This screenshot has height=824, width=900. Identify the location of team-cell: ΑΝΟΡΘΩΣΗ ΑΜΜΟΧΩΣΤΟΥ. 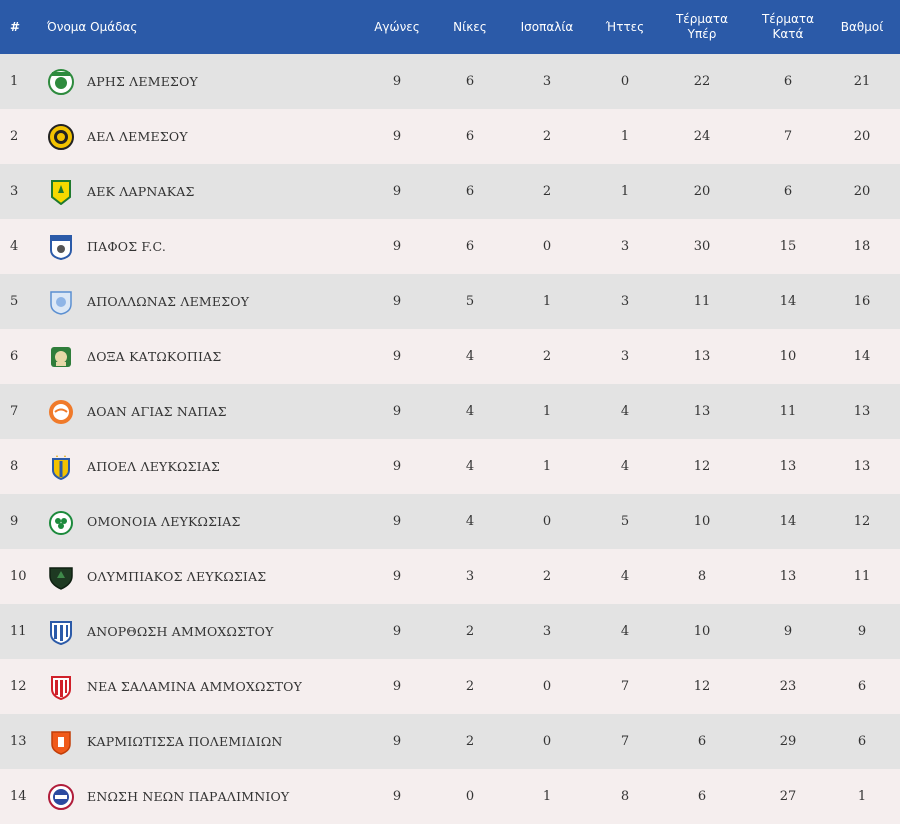
(160, 631).